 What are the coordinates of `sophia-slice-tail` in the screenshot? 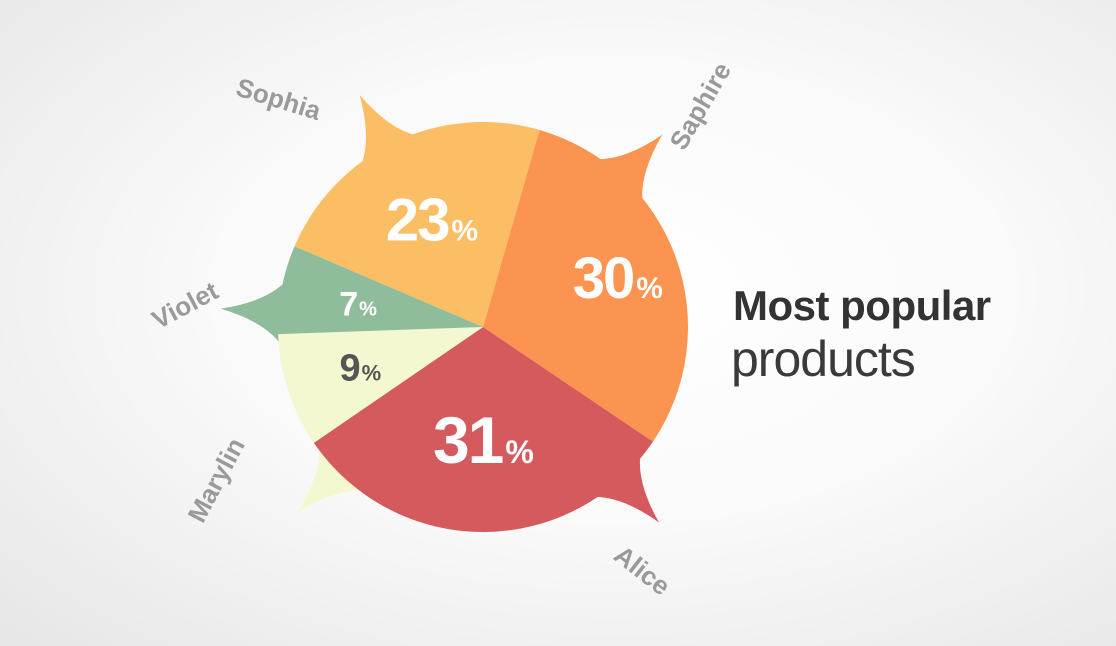 It's located at (391, 133).